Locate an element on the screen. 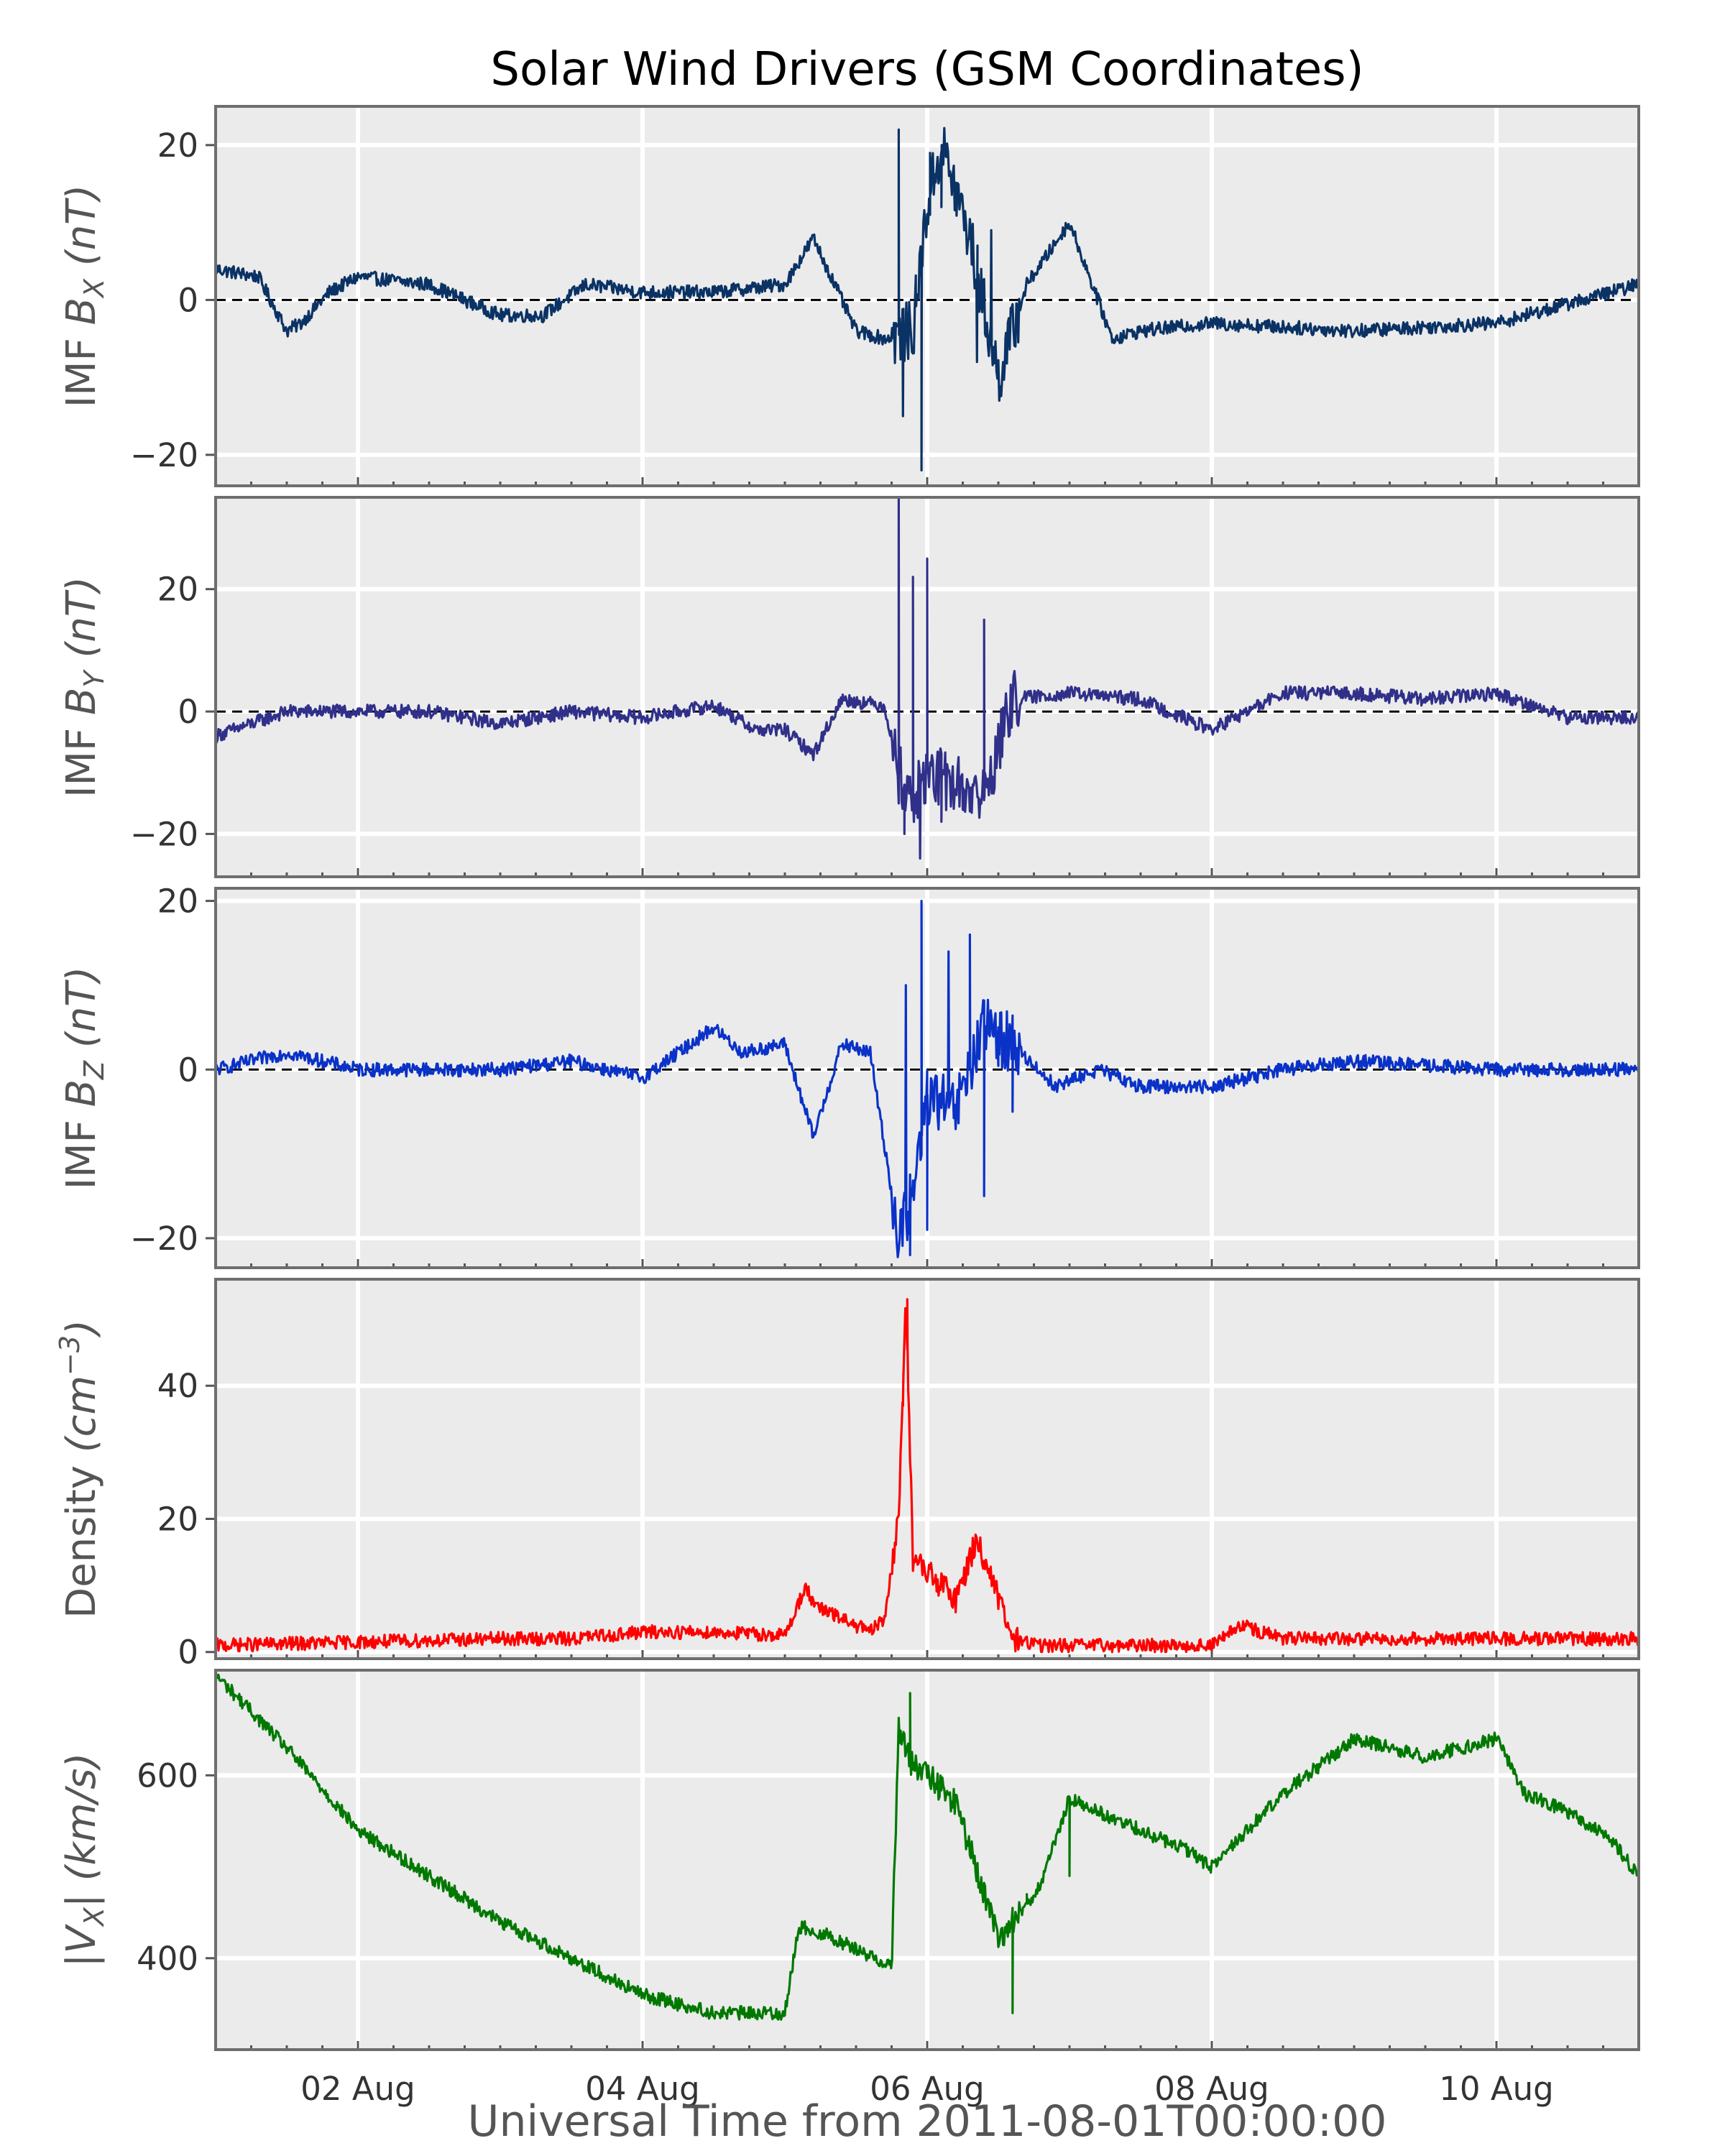  x-tick-label: 10 Aug is located at coordinates (1496, 2089).